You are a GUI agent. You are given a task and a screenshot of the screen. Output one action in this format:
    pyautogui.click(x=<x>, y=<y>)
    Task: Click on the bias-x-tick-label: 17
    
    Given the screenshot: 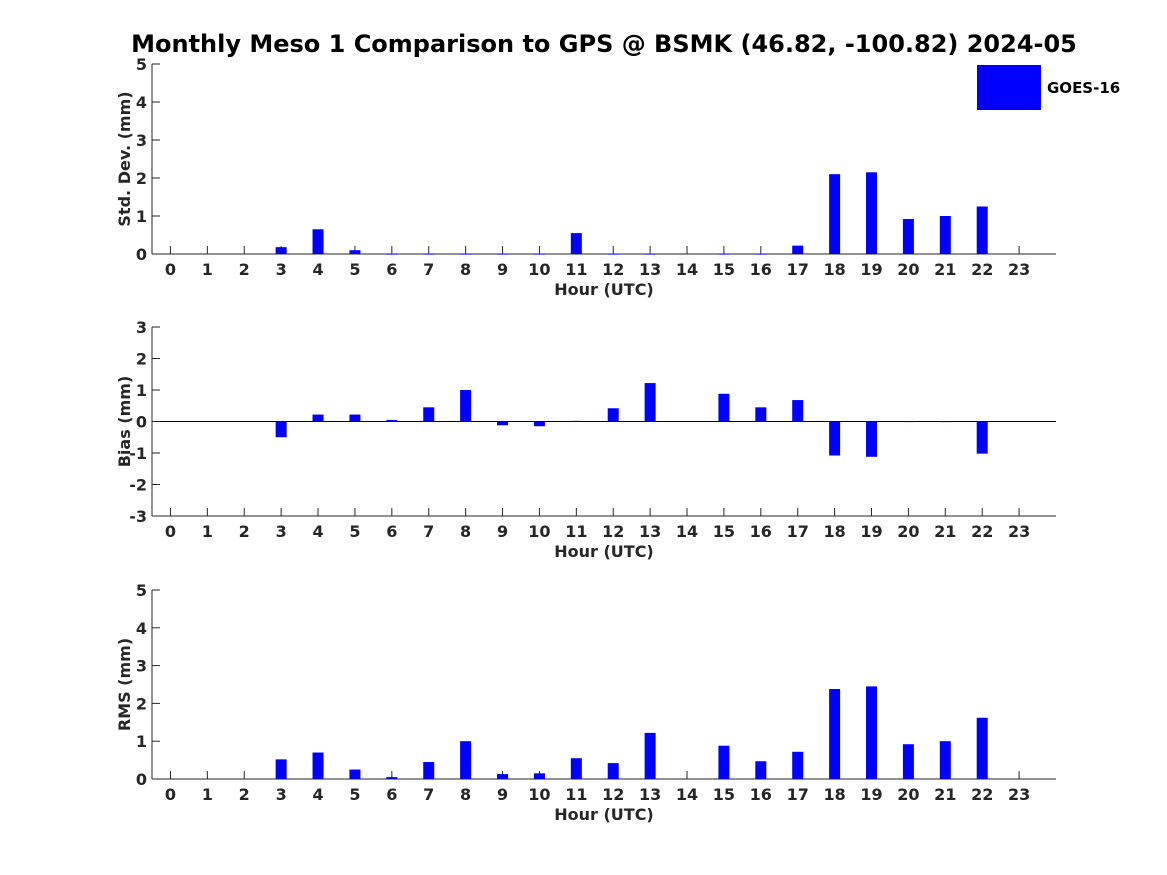 What is the action you would take?
    pyautogui.click(x=798, y=531)
    